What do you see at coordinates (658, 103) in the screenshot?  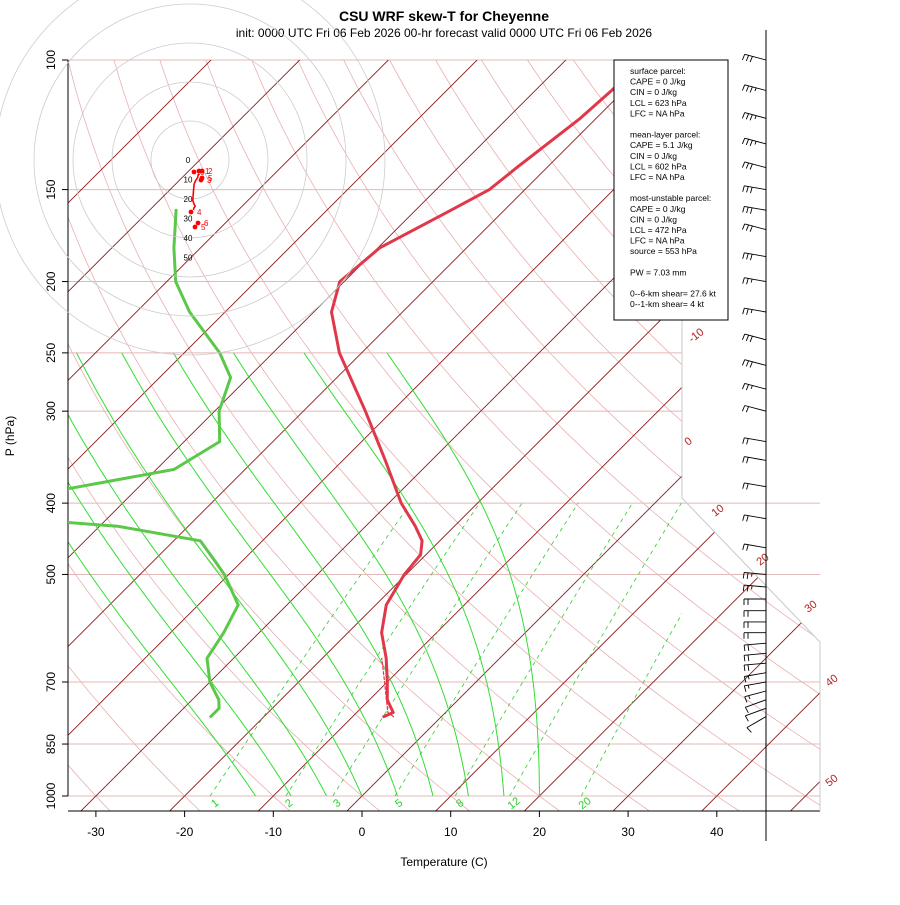 I see `stats-line: LCL = 623 hPa` at bounding box center [658, 103].